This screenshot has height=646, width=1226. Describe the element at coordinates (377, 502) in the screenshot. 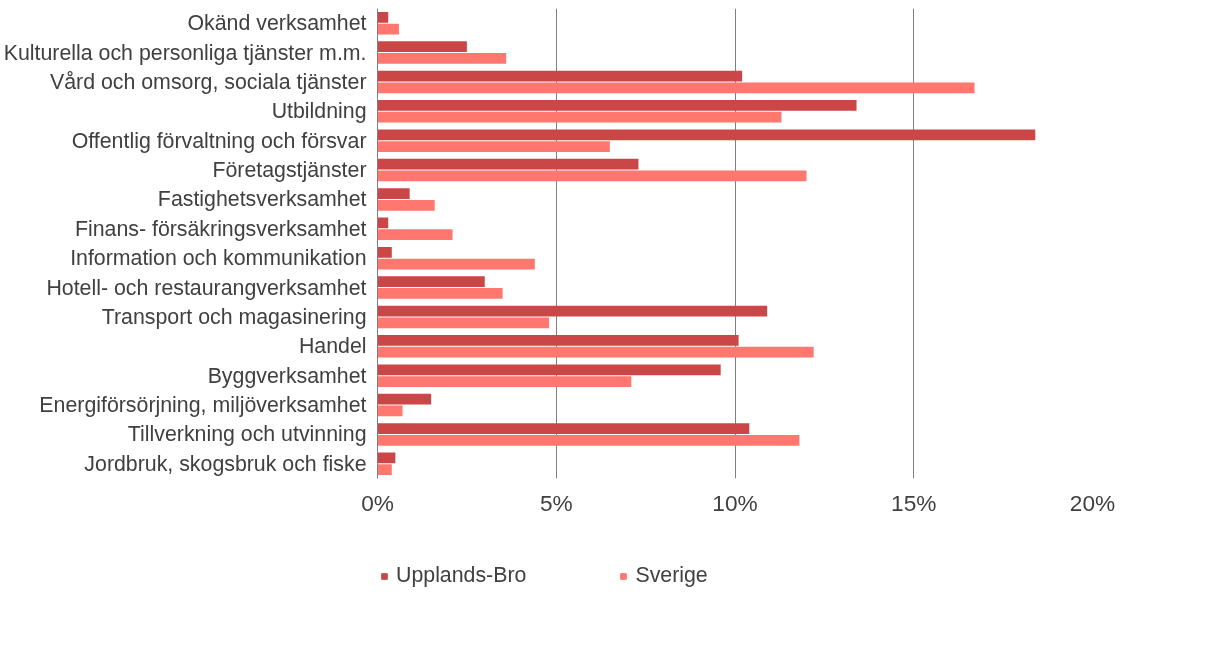

I see `x-tick-label: 0%` at that location.